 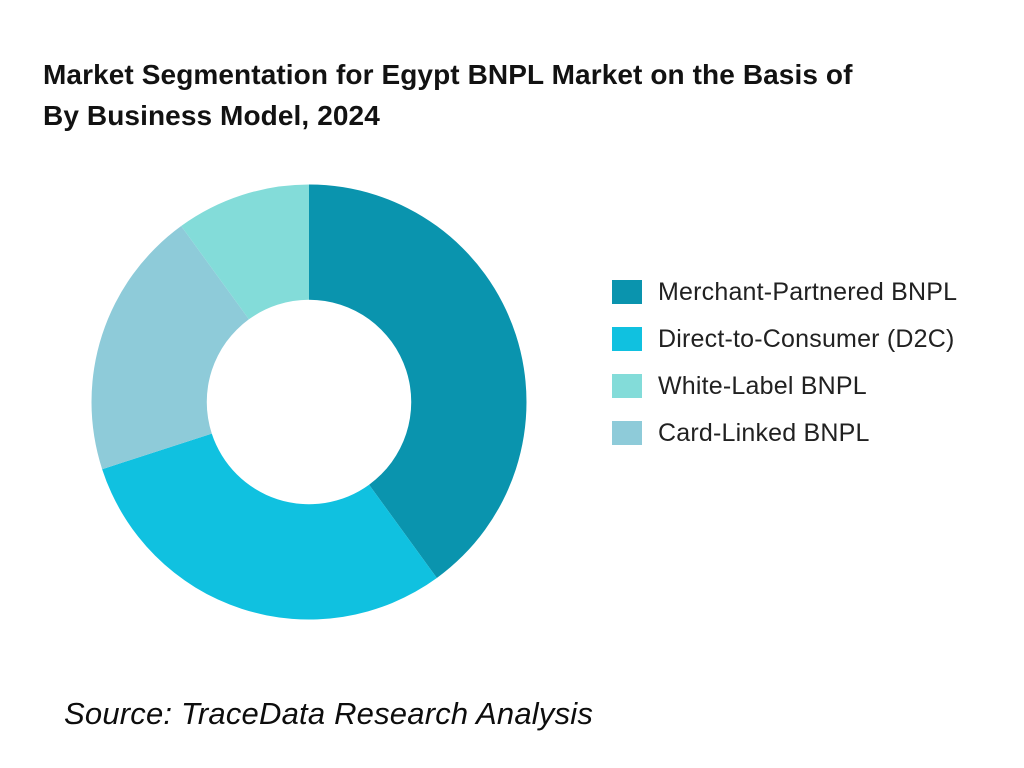 I want to click on legend-label-card-linked: Card-Linked BNPL, so click(x=764, y=433).